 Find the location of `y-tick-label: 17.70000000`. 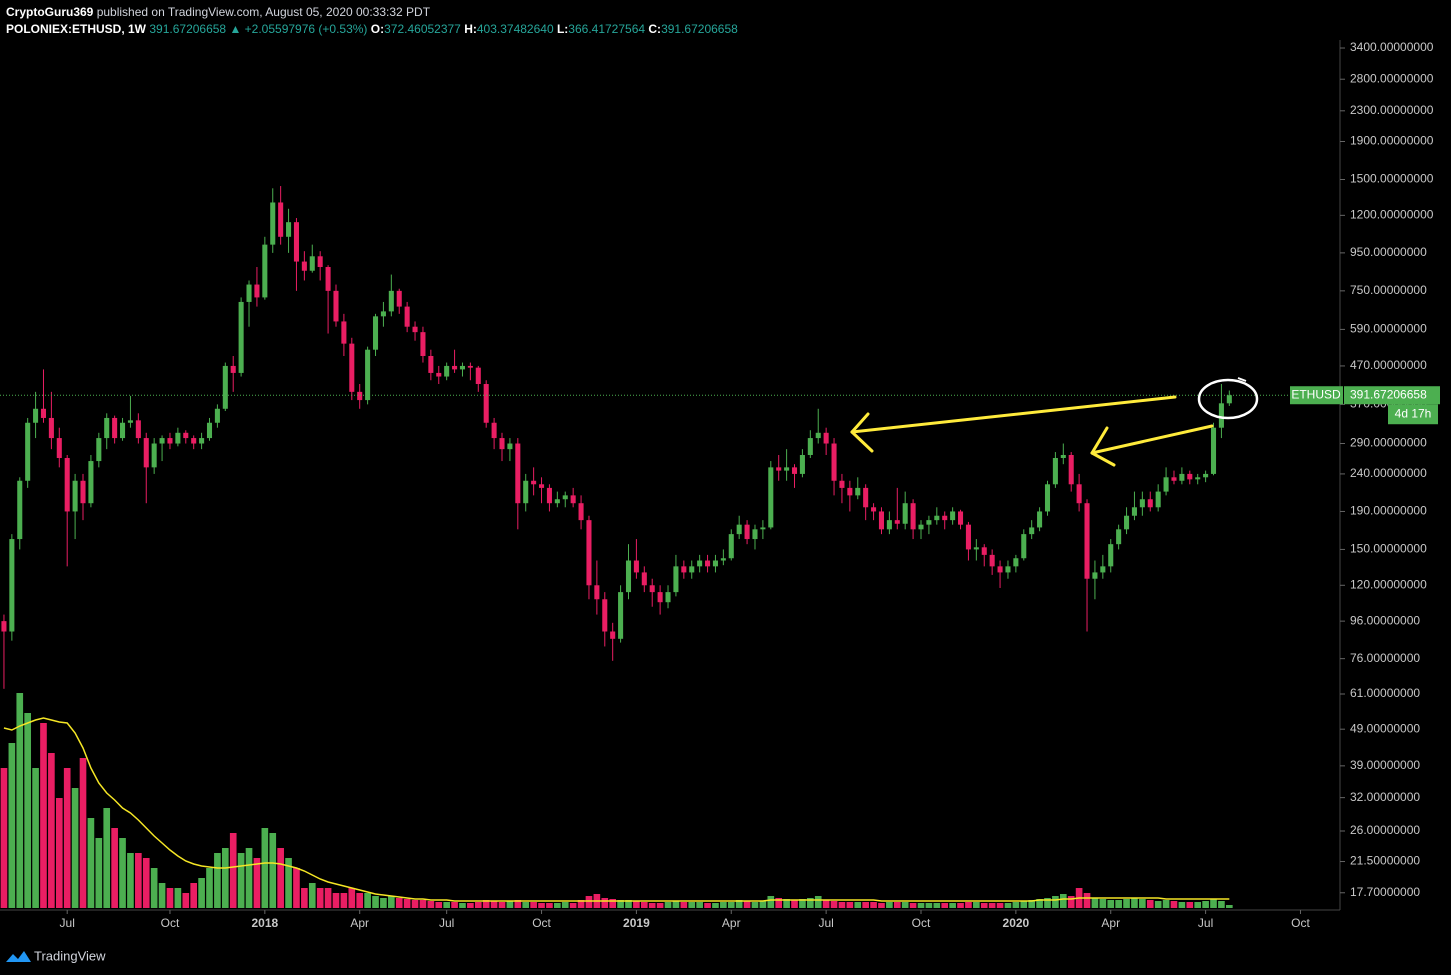

y-tick-label: 17.70000000 is located at coordinates (1385, 892).